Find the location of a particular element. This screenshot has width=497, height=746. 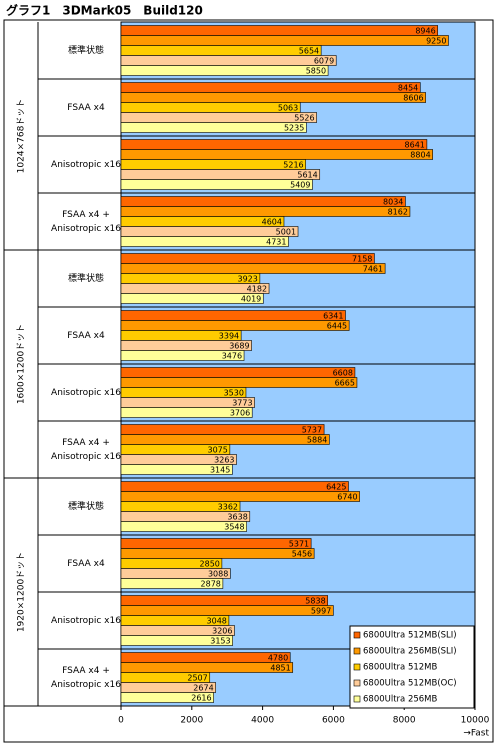

value-label: 3638 is located at coordinates (237, 517).